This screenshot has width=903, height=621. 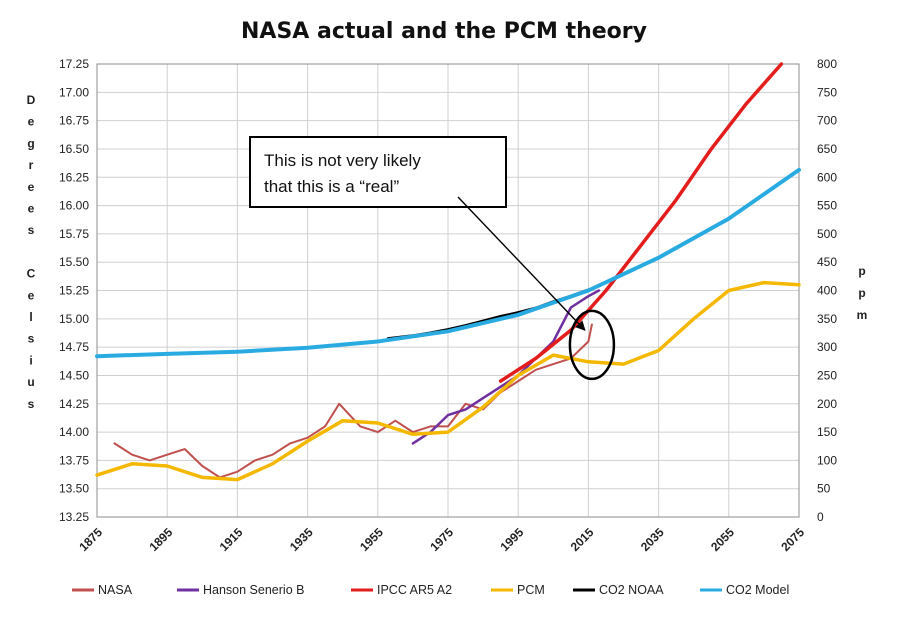 What do you see at coordinates (74, 517) in the screenshot?
I see `left-tick-label: 13.25` at bounding box center [74, 517].